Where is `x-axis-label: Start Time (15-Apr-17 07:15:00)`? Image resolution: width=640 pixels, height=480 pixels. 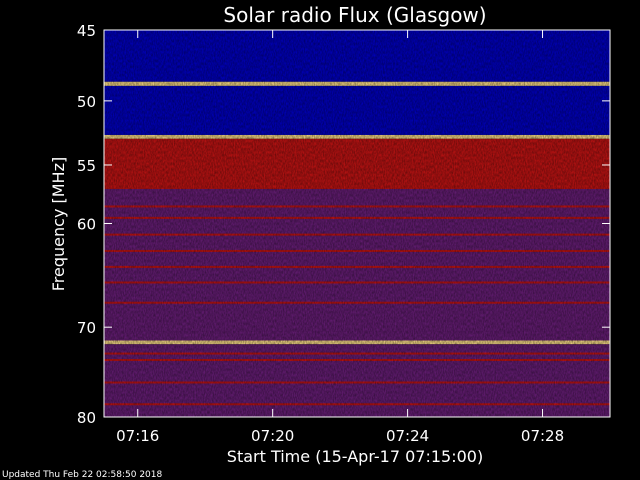 x-axis-label: Start Time (15-Apr-17 07:15:00) is located at coordinates (355, 456).